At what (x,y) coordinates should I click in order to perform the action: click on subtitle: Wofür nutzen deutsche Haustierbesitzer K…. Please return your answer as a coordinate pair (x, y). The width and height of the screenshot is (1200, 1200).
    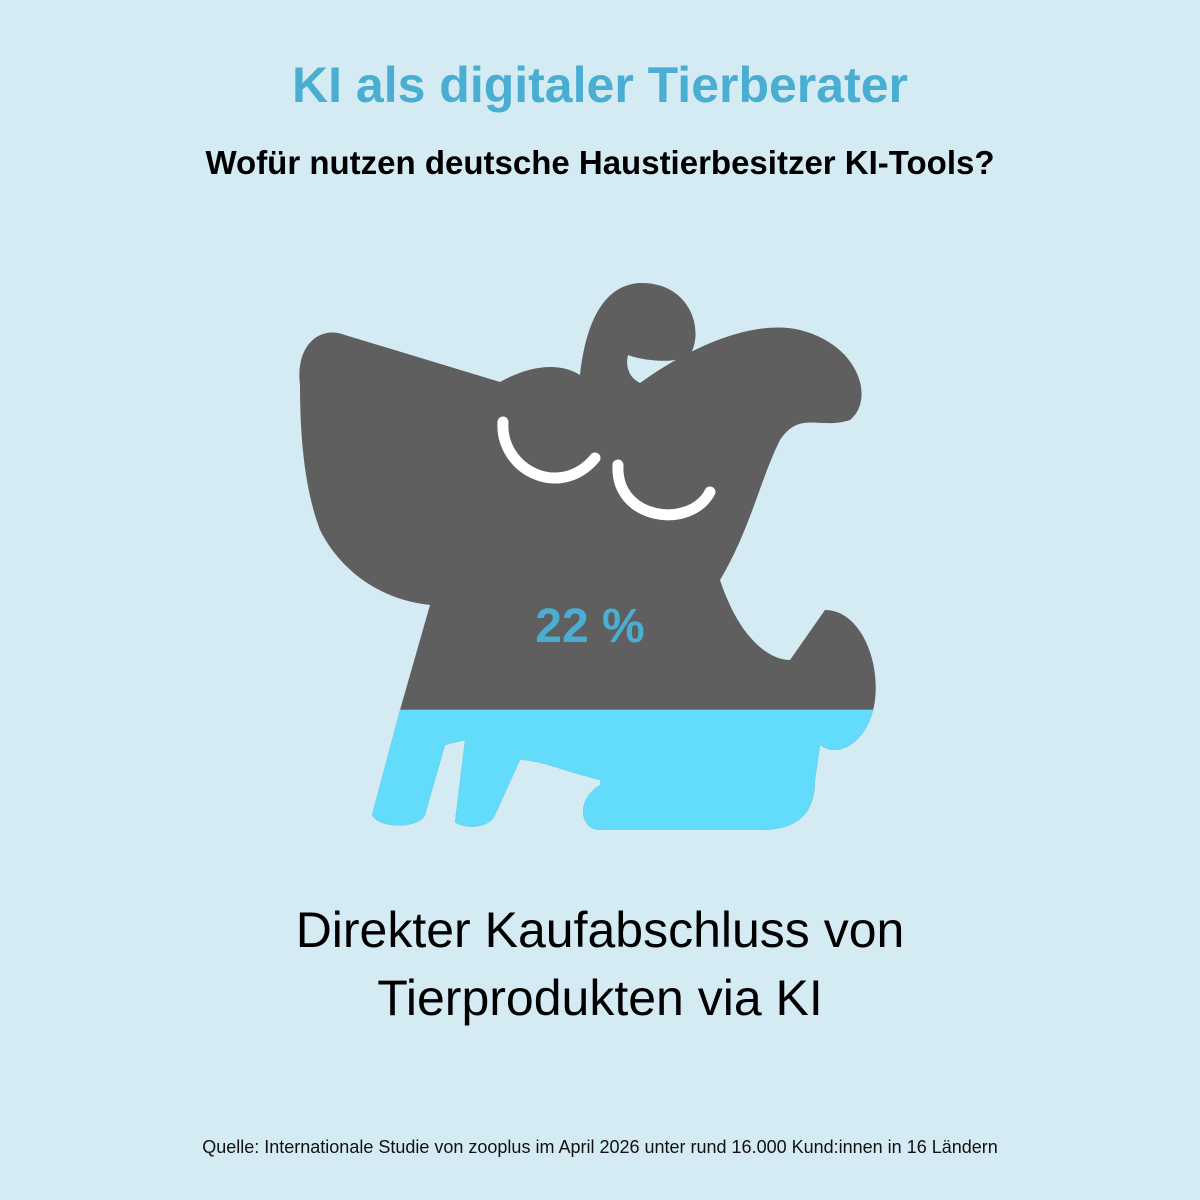
    Looking at the image, I should click on (600, 162).